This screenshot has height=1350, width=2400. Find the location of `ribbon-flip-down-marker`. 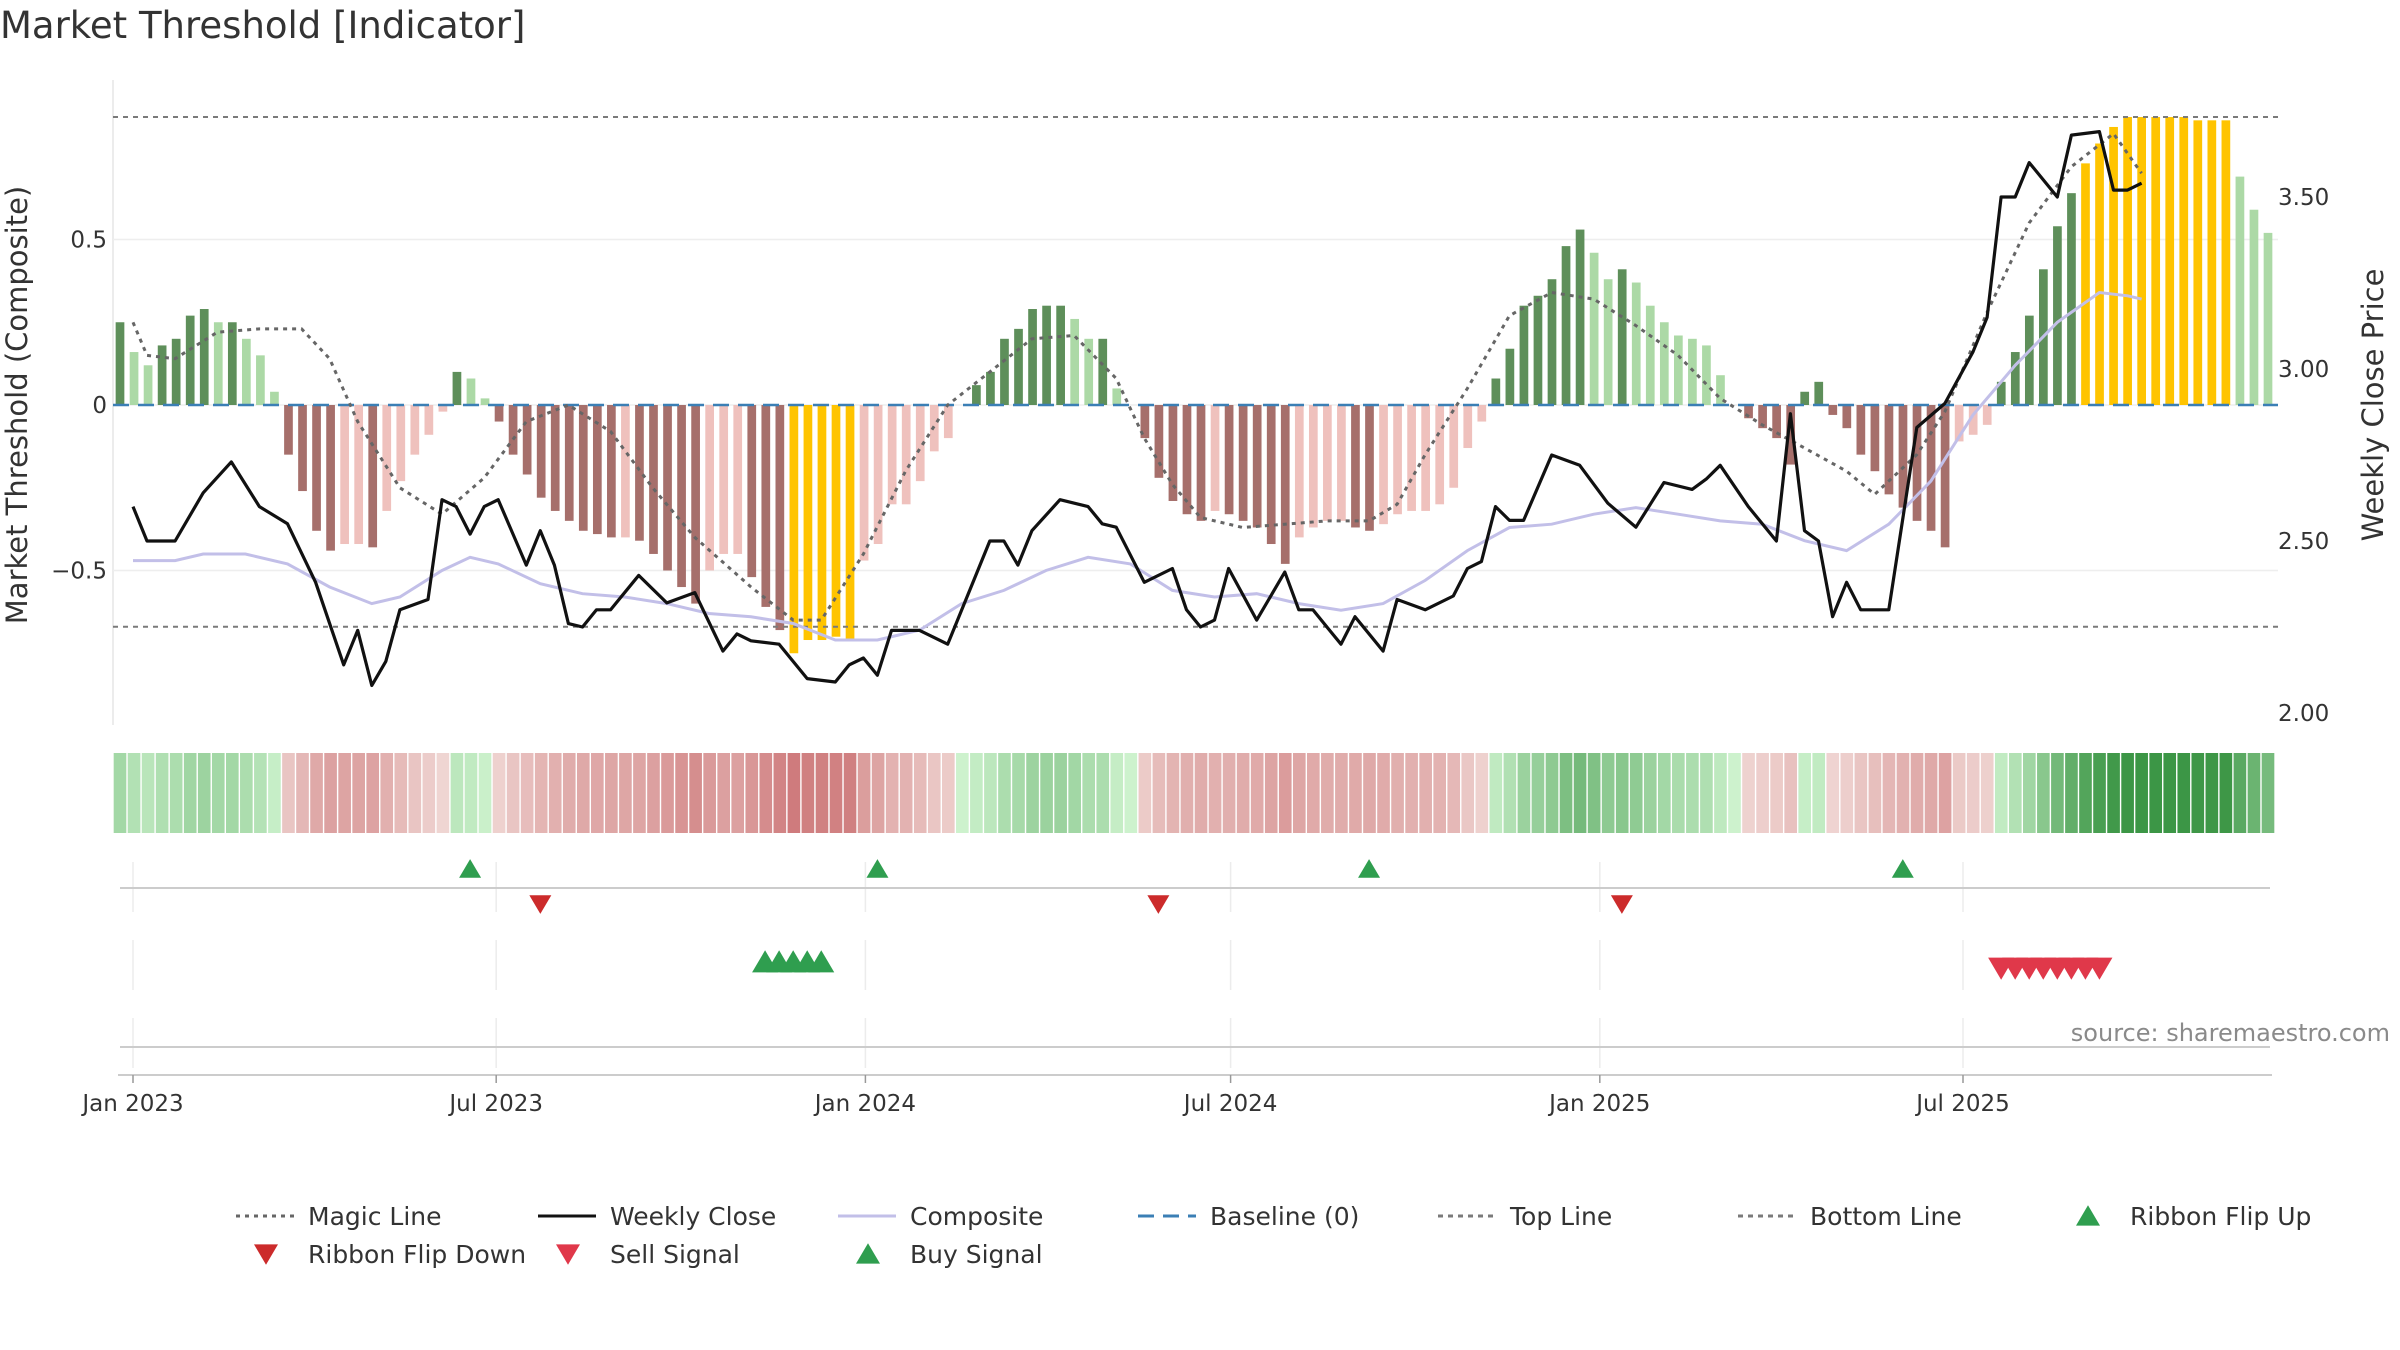

ribbon-flip-down-marker is located at coordinates (1621, 904).